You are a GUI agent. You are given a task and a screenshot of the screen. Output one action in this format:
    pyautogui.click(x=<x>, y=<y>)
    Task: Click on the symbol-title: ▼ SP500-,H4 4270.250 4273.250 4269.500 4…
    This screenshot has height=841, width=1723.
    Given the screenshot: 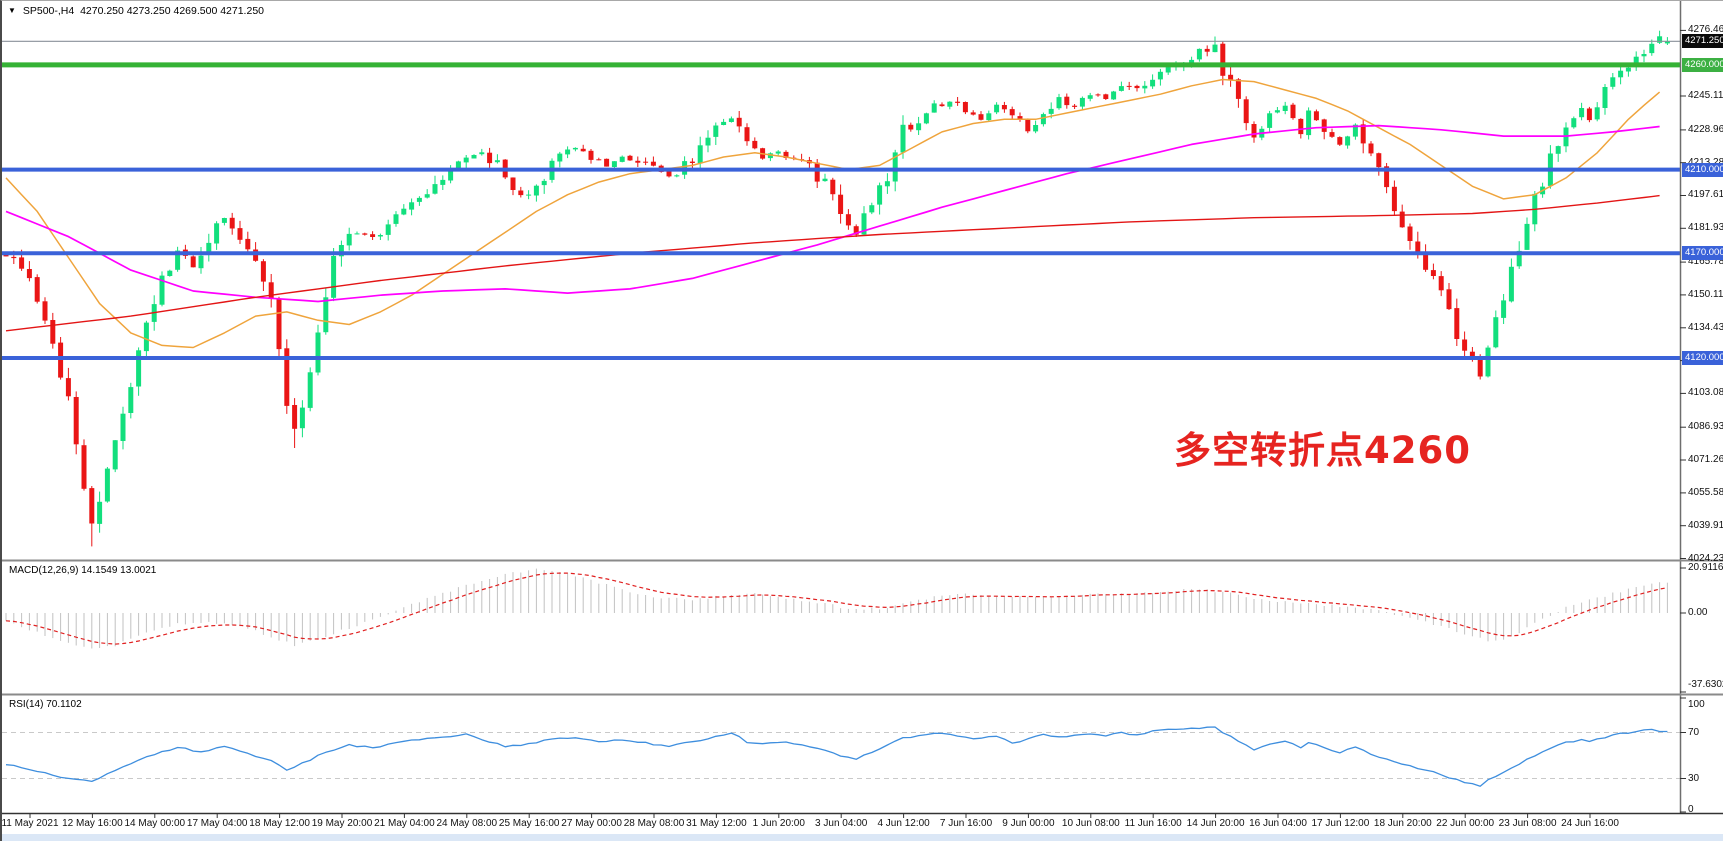 What is the action you would take?
    pyautogui.click(x=136, y=11)
    